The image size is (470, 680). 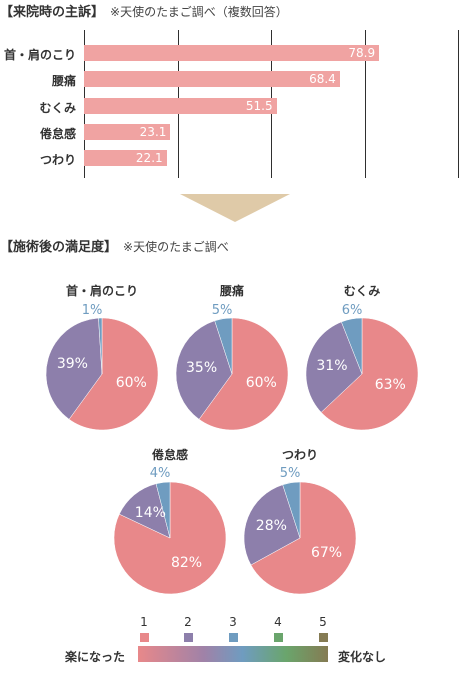 I want to click on complaint-note: ※天使のたまご調べ（複数回答）, so click(x=199, y=12).